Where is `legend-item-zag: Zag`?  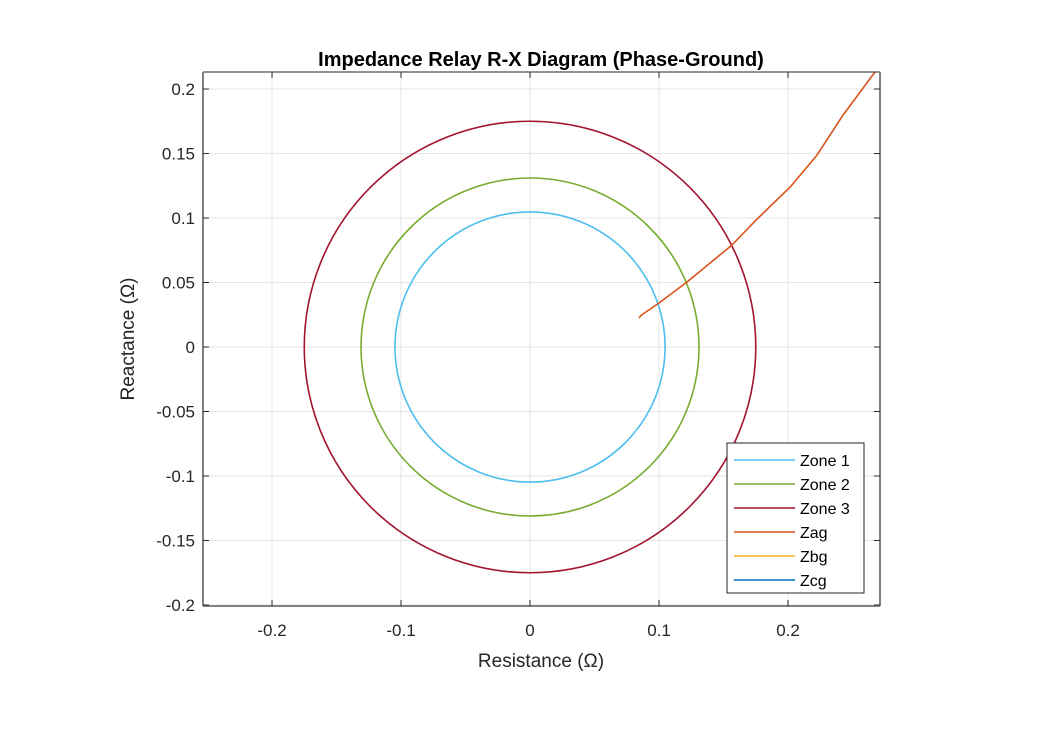
legend-item-zag: Zag is located at coordinates (781, 533).